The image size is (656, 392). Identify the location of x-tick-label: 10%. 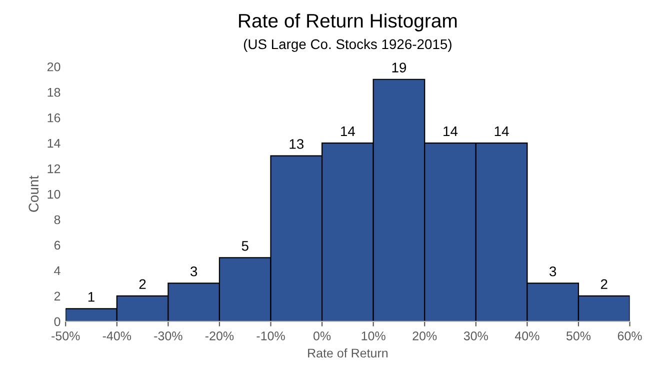
(374, 335).